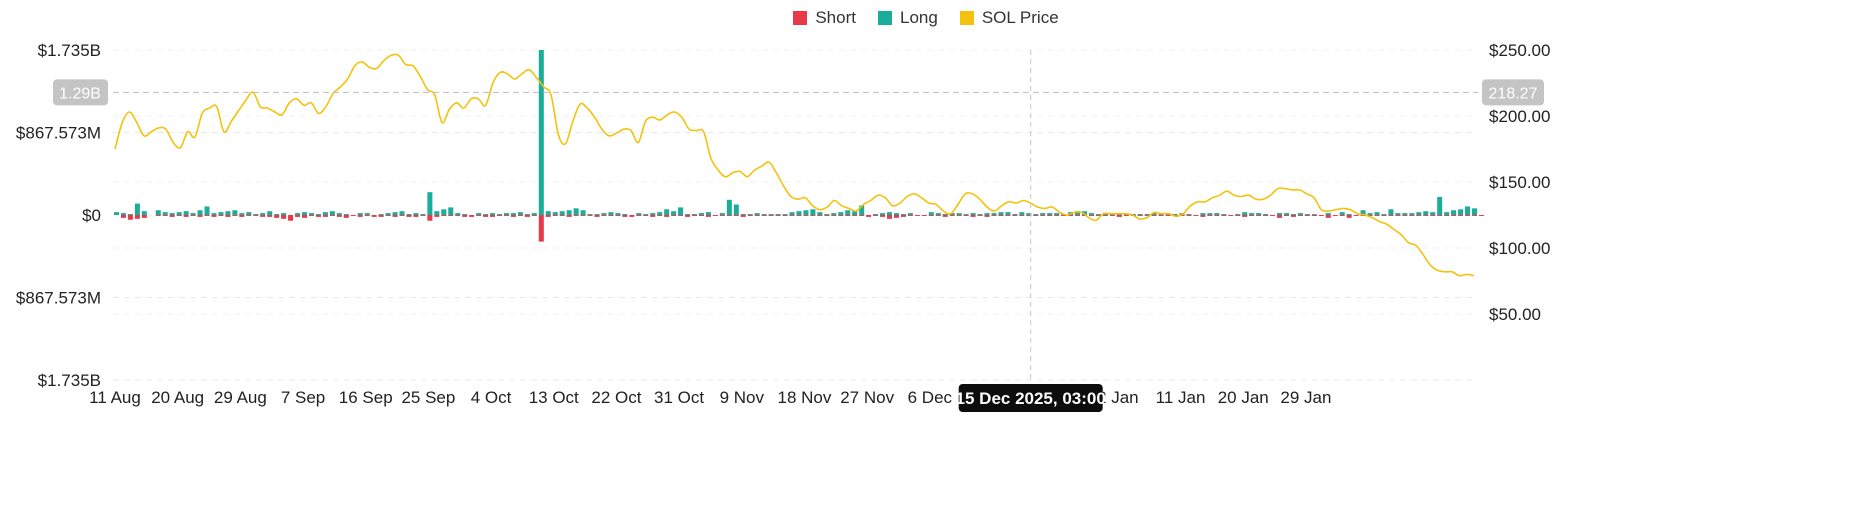  What do you see at coordinates (1519, 116) in the screenshot?
I see `right-axis-tick-label: $200.00` at bounding box center [1519, 116].